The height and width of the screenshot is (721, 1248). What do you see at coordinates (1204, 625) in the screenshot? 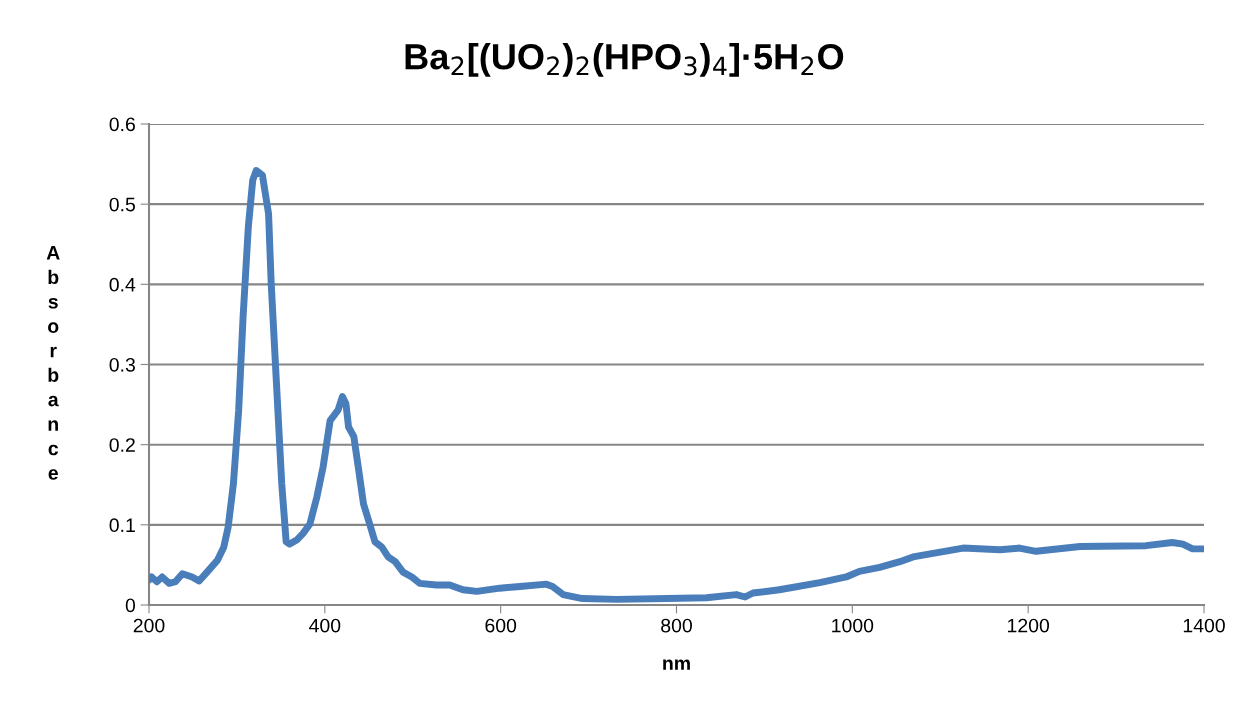
I see `x-tick-label: 1400` at bounding box center [1204, 625].